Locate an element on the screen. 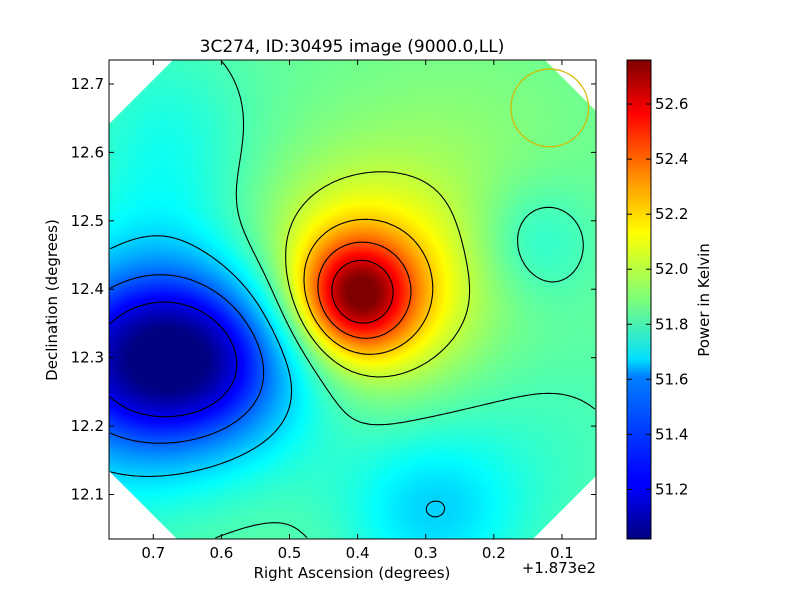 This screenshot has width=800, height=600. x-tick-label: 0.1 is located at coordinates (562, 553).